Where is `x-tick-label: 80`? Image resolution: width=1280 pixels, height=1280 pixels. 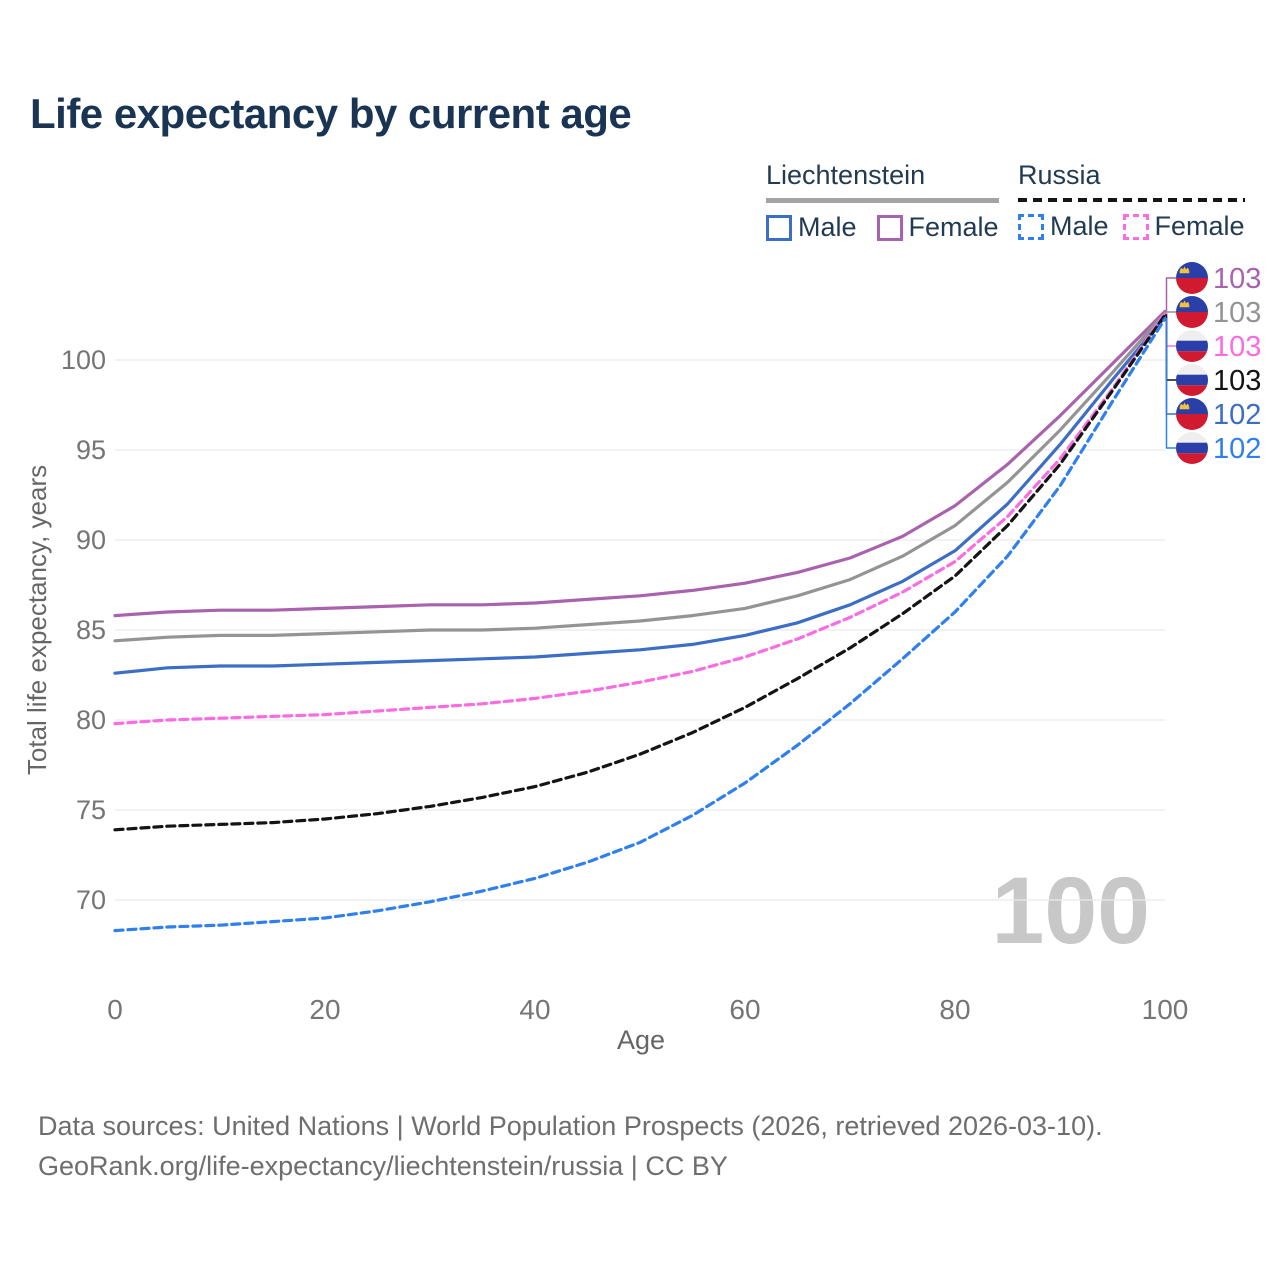 x-tick-label: 80 is located at coordinates (954, 1009).